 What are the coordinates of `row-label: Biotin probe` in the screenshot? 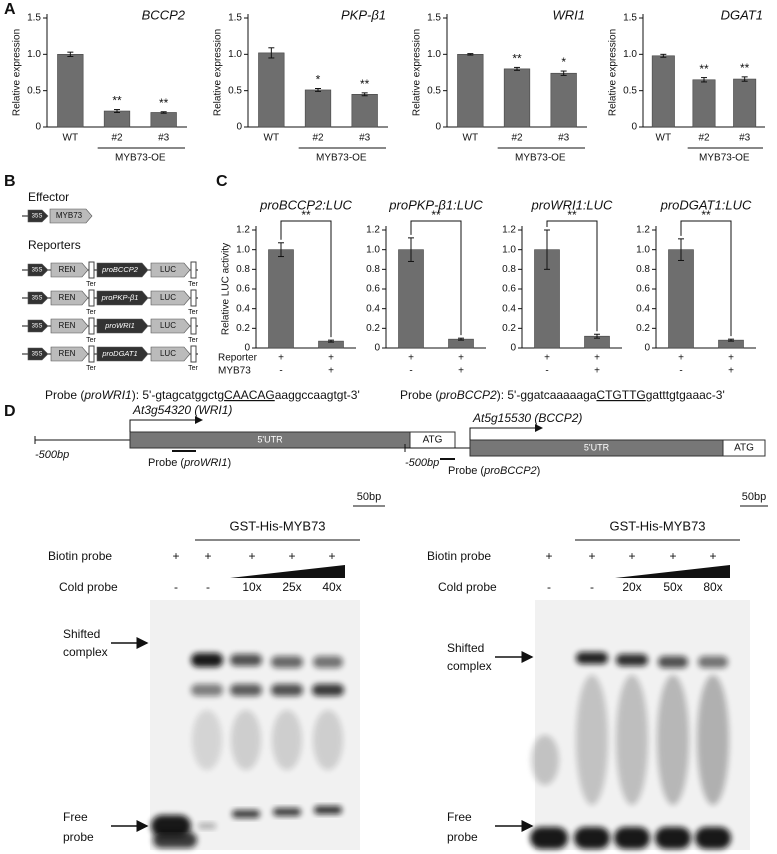 It's located at (459, 556).